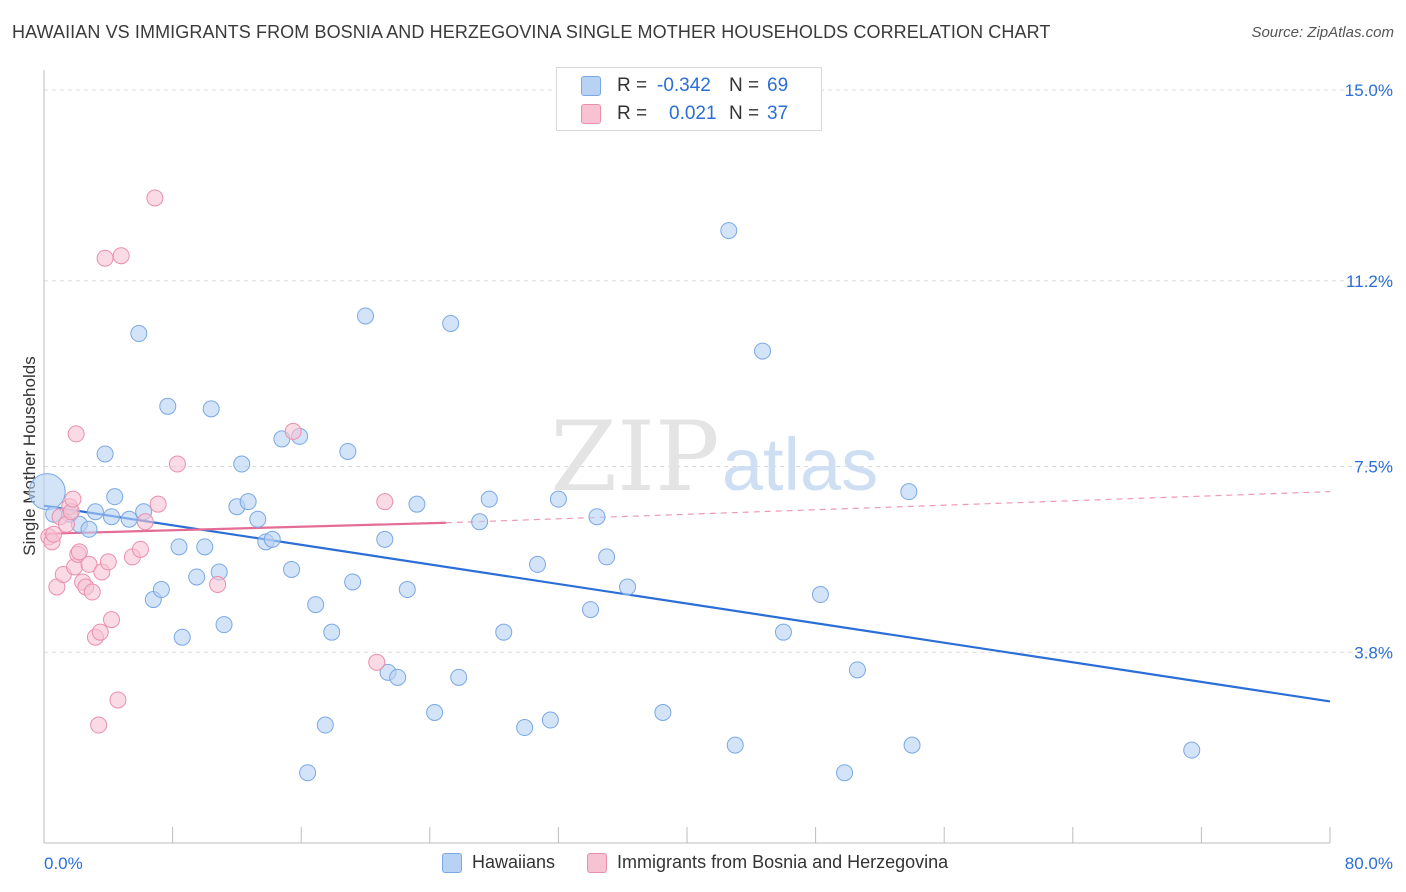 The width and height of the screenshot is (1406, 892). Describe the element at coordinates (597, 862) in the screenshot. I see `legend-swatch-bosnia` at that location.